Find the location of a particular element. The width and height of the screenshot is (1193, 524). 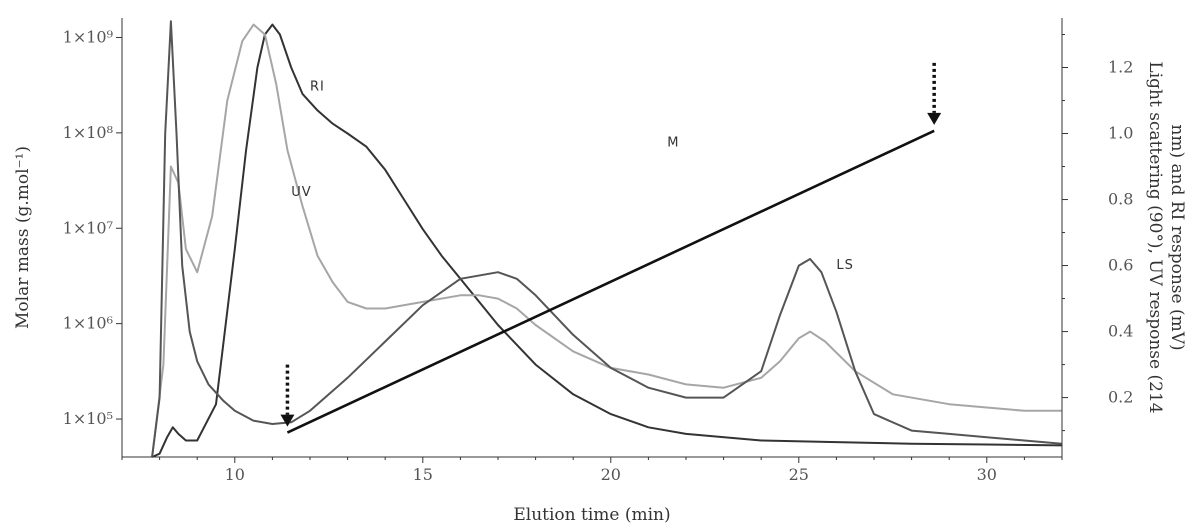

x-tick-label: 15 is located at coordinates (423, 474).